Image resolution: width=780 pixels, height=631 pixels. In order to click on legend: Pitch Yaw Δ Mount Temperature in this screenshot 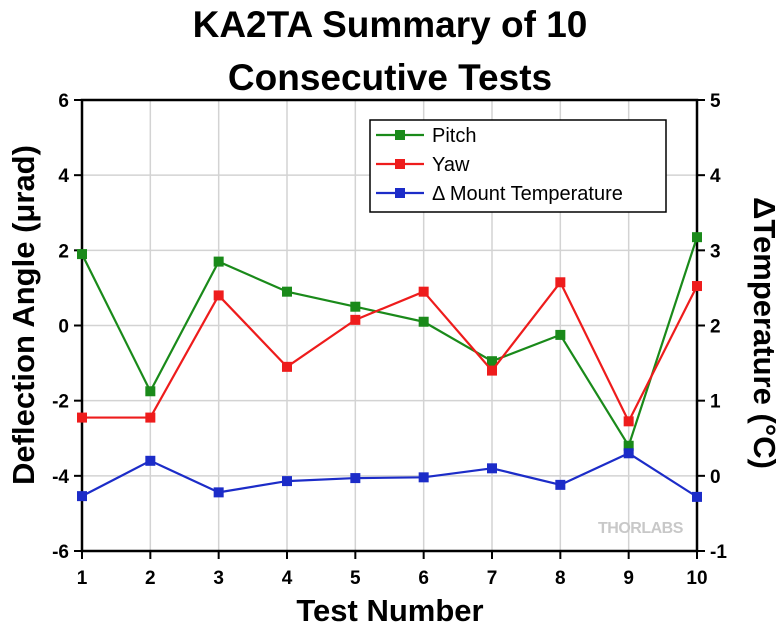, I will do `click(518, 166)`.